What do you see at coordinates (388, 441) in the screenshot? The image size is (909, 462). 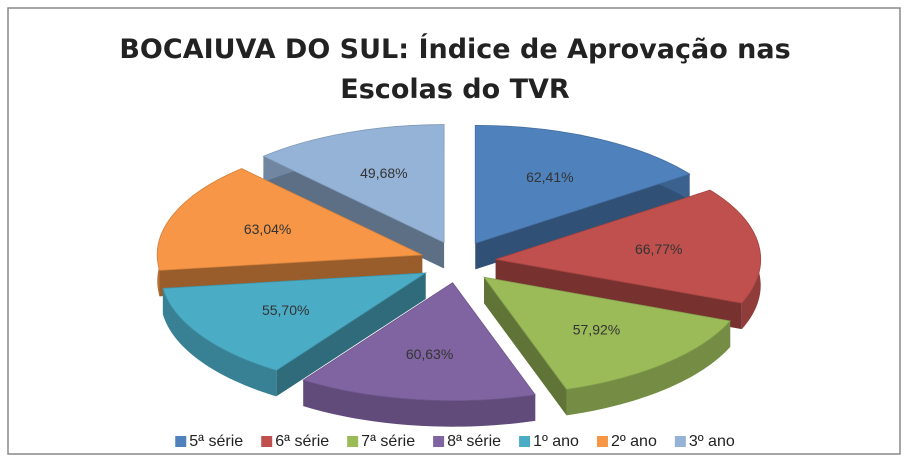 I see `legend-label: 7ª série` at bounding box center [388, 441].